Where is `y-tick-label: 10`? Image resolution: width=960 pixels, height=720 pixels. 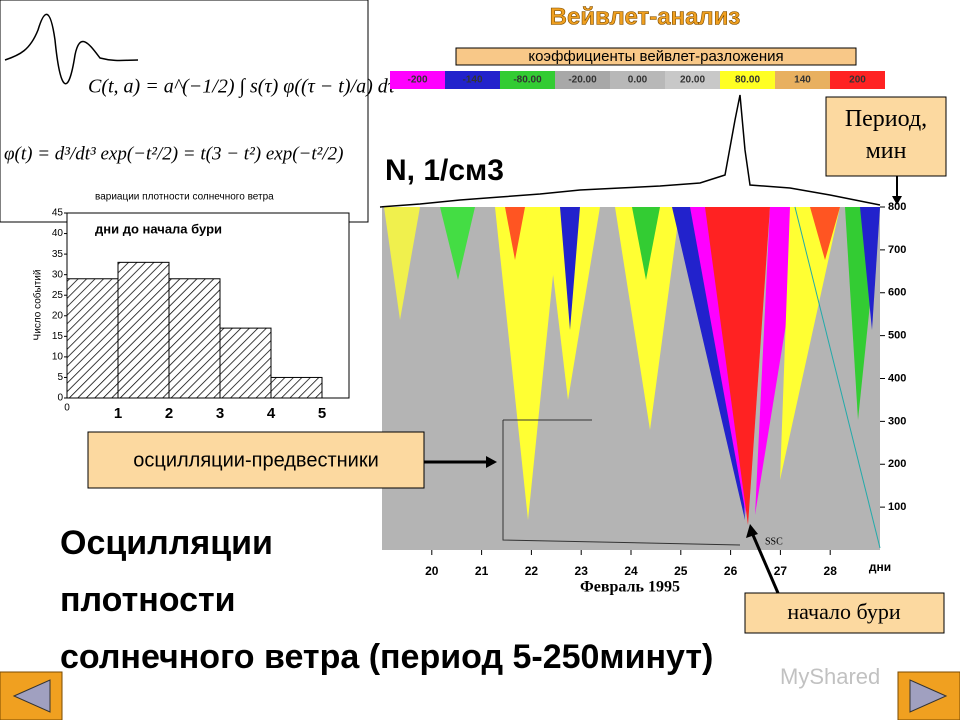
y-tick-label: 10 is located at coordinates (58, 357).